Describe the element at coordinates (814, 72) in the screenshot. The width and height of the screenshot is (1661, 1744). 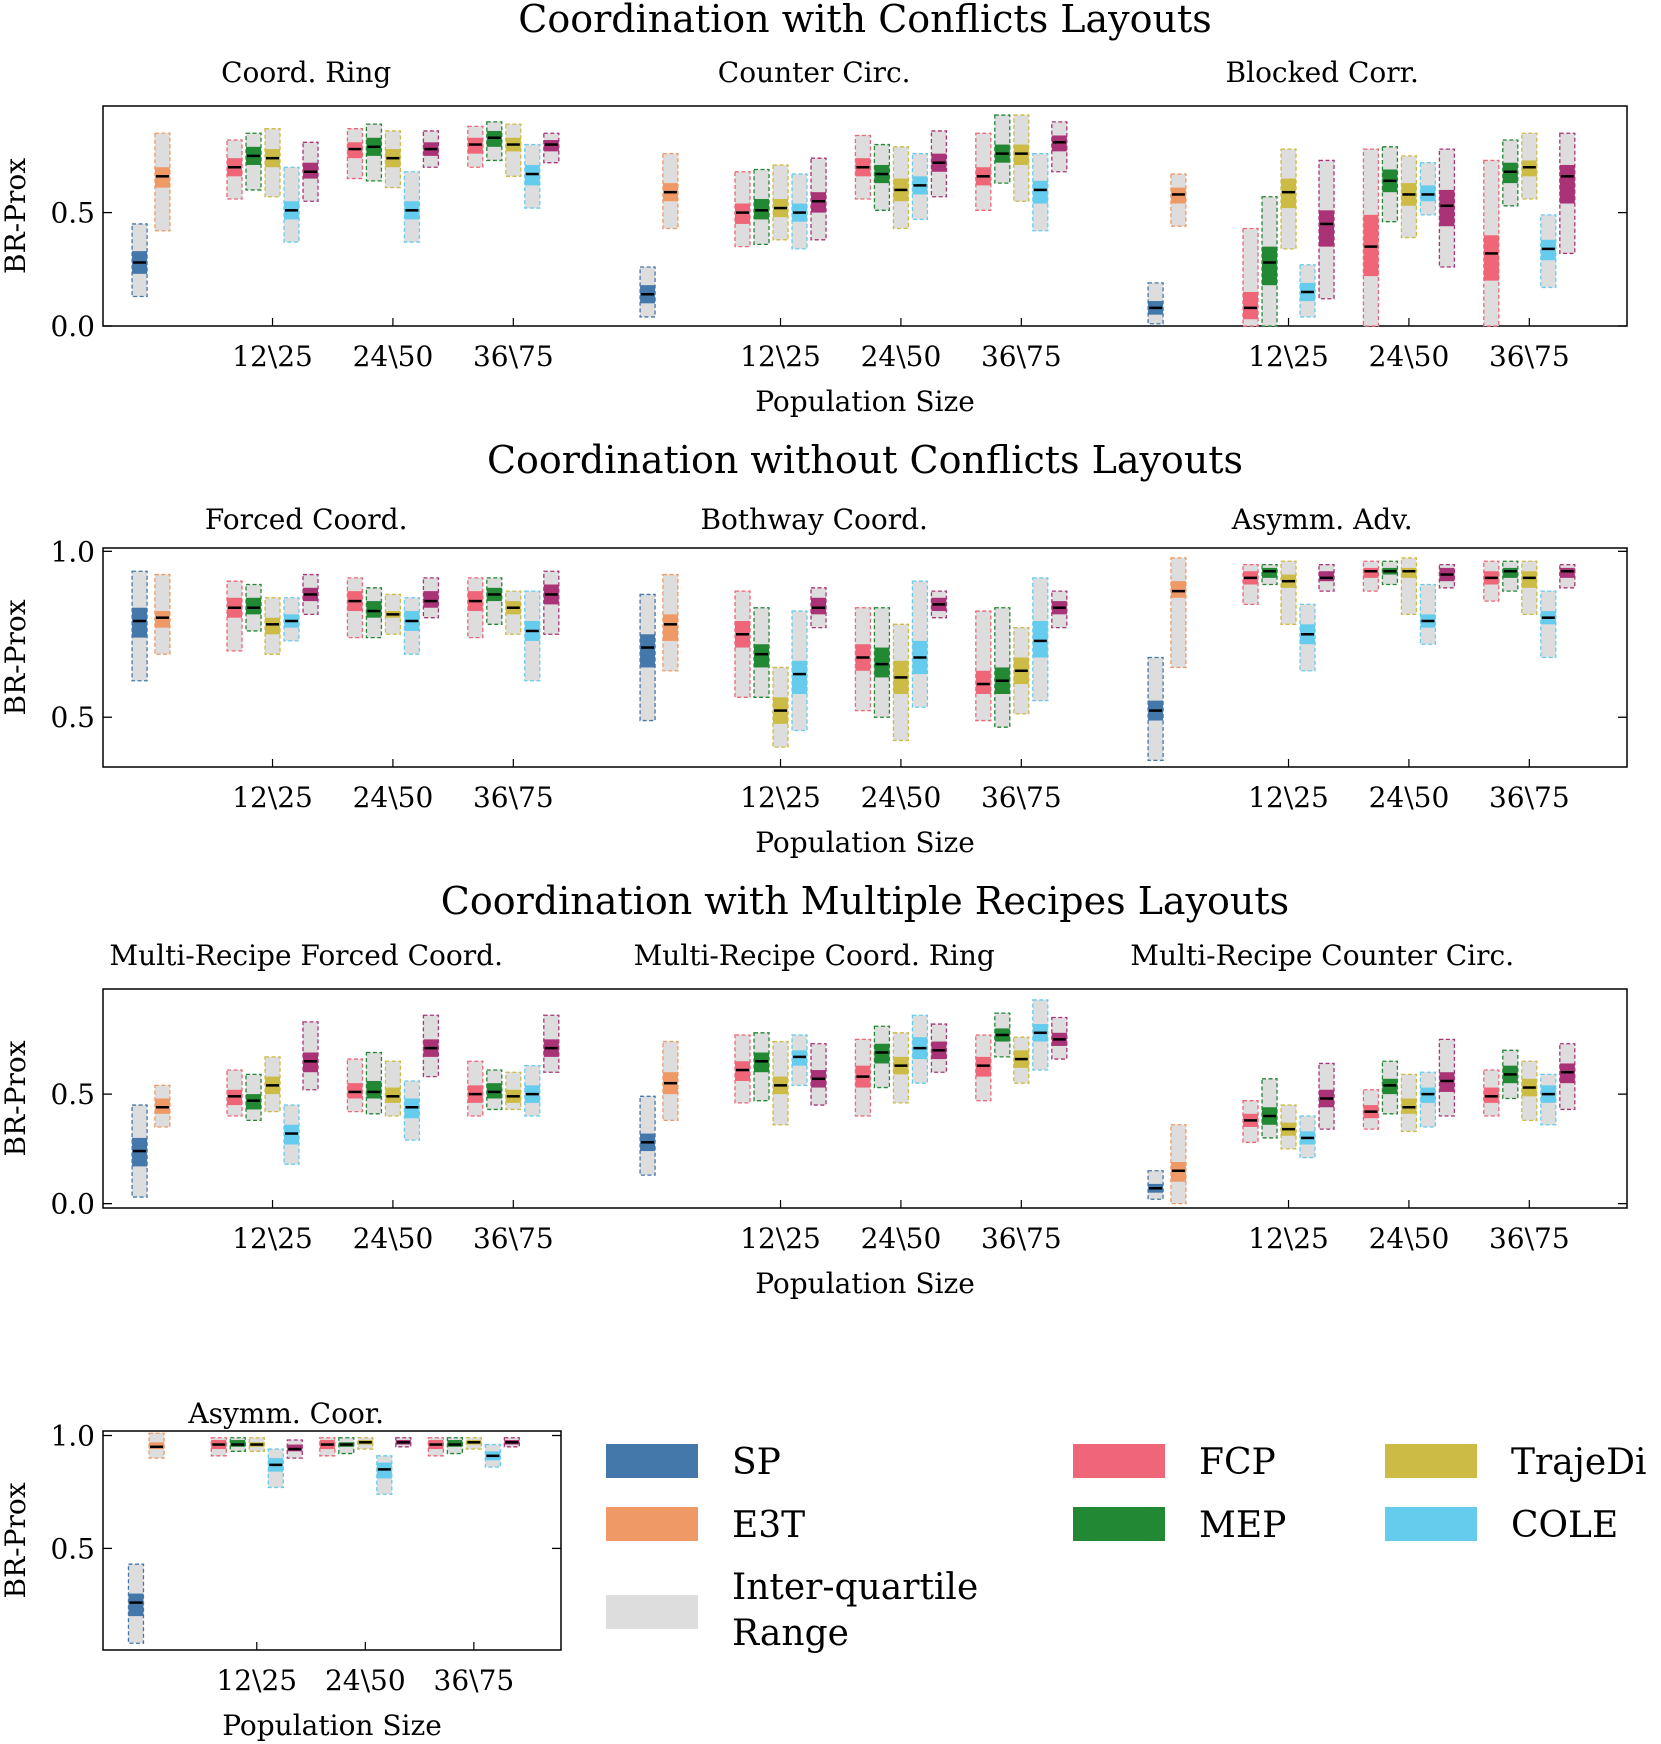
I see `subplot-title: Counter Circ.` at that location.